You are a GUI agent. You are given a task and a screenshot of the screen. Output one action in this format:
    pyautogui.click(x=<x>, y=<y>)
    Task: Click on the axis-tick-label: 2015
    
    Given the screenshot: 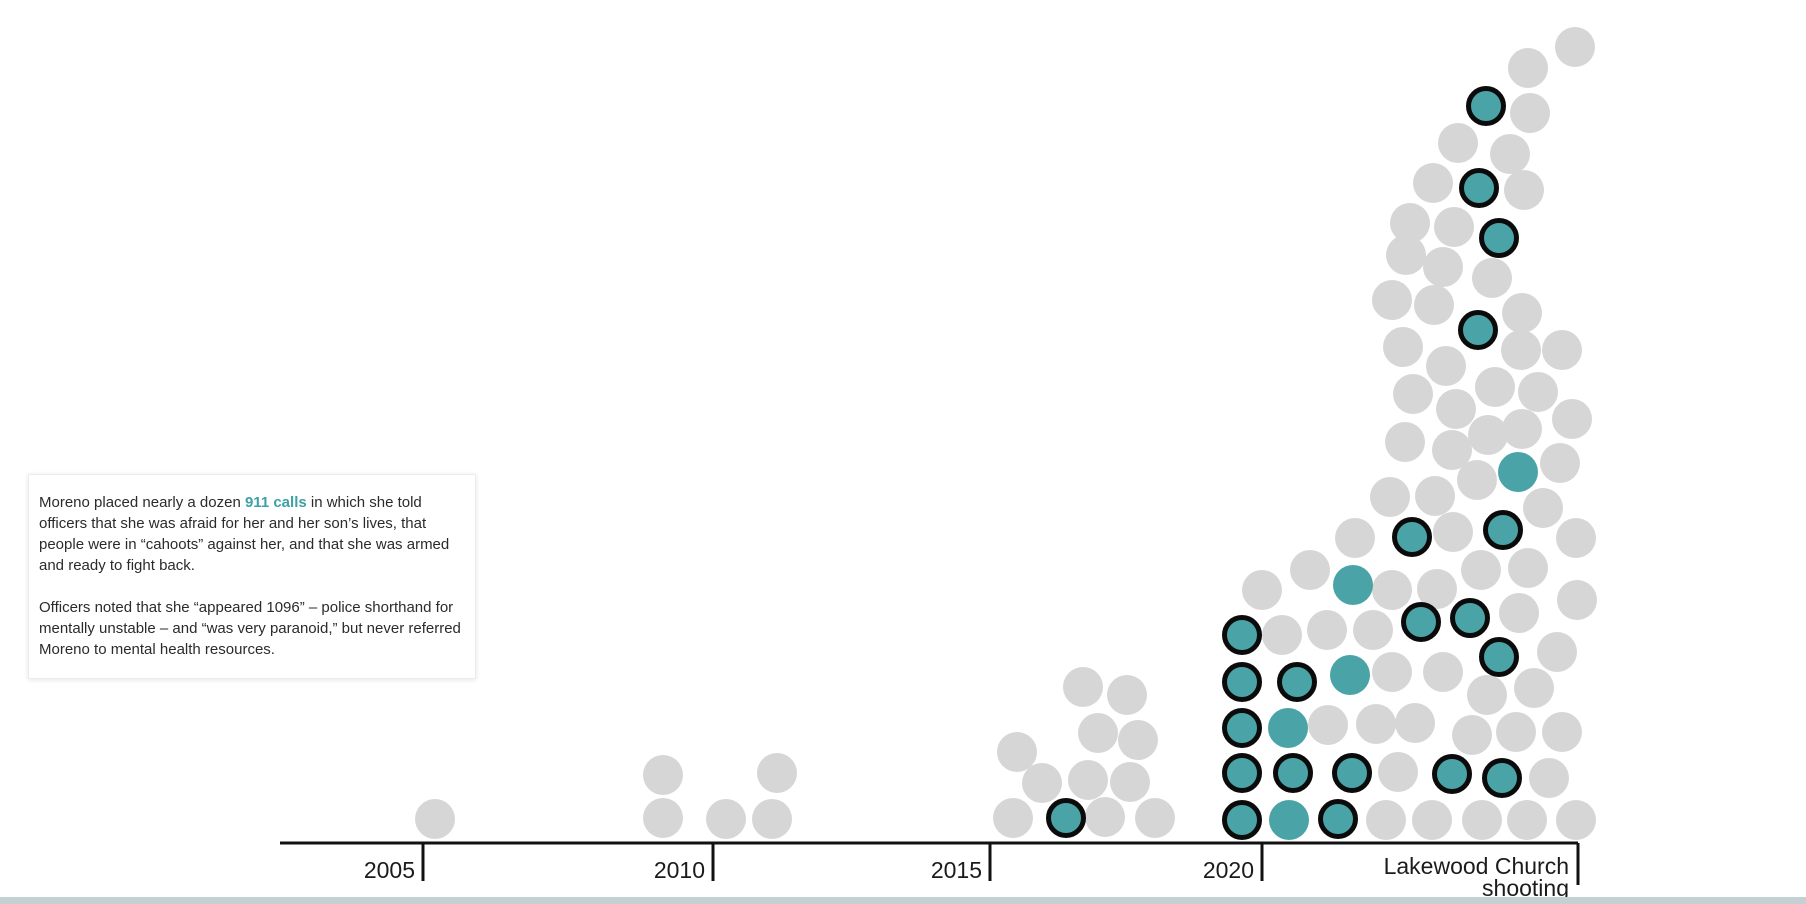 What is the action you would take?
    pyautogui.click(x=956, y=870)
    